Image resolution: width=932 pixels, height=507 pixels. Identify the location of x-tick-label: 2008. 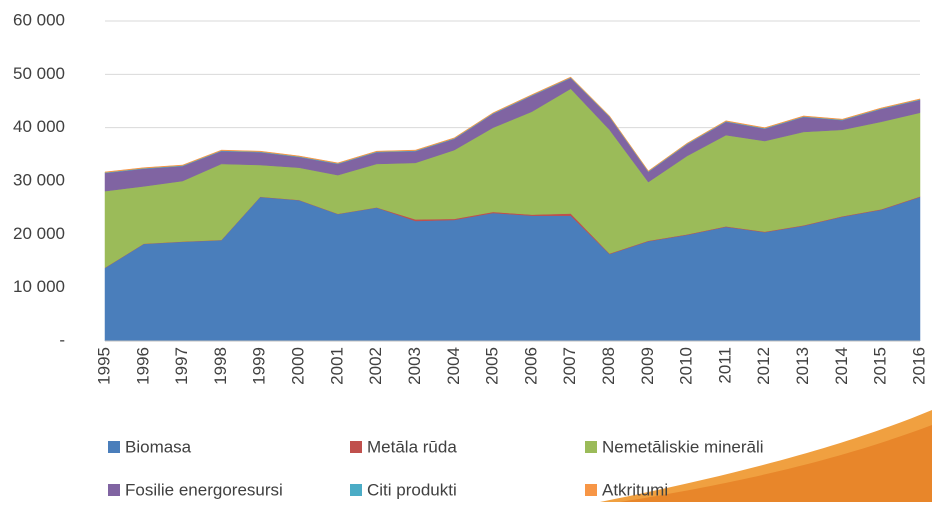
(608, 366).